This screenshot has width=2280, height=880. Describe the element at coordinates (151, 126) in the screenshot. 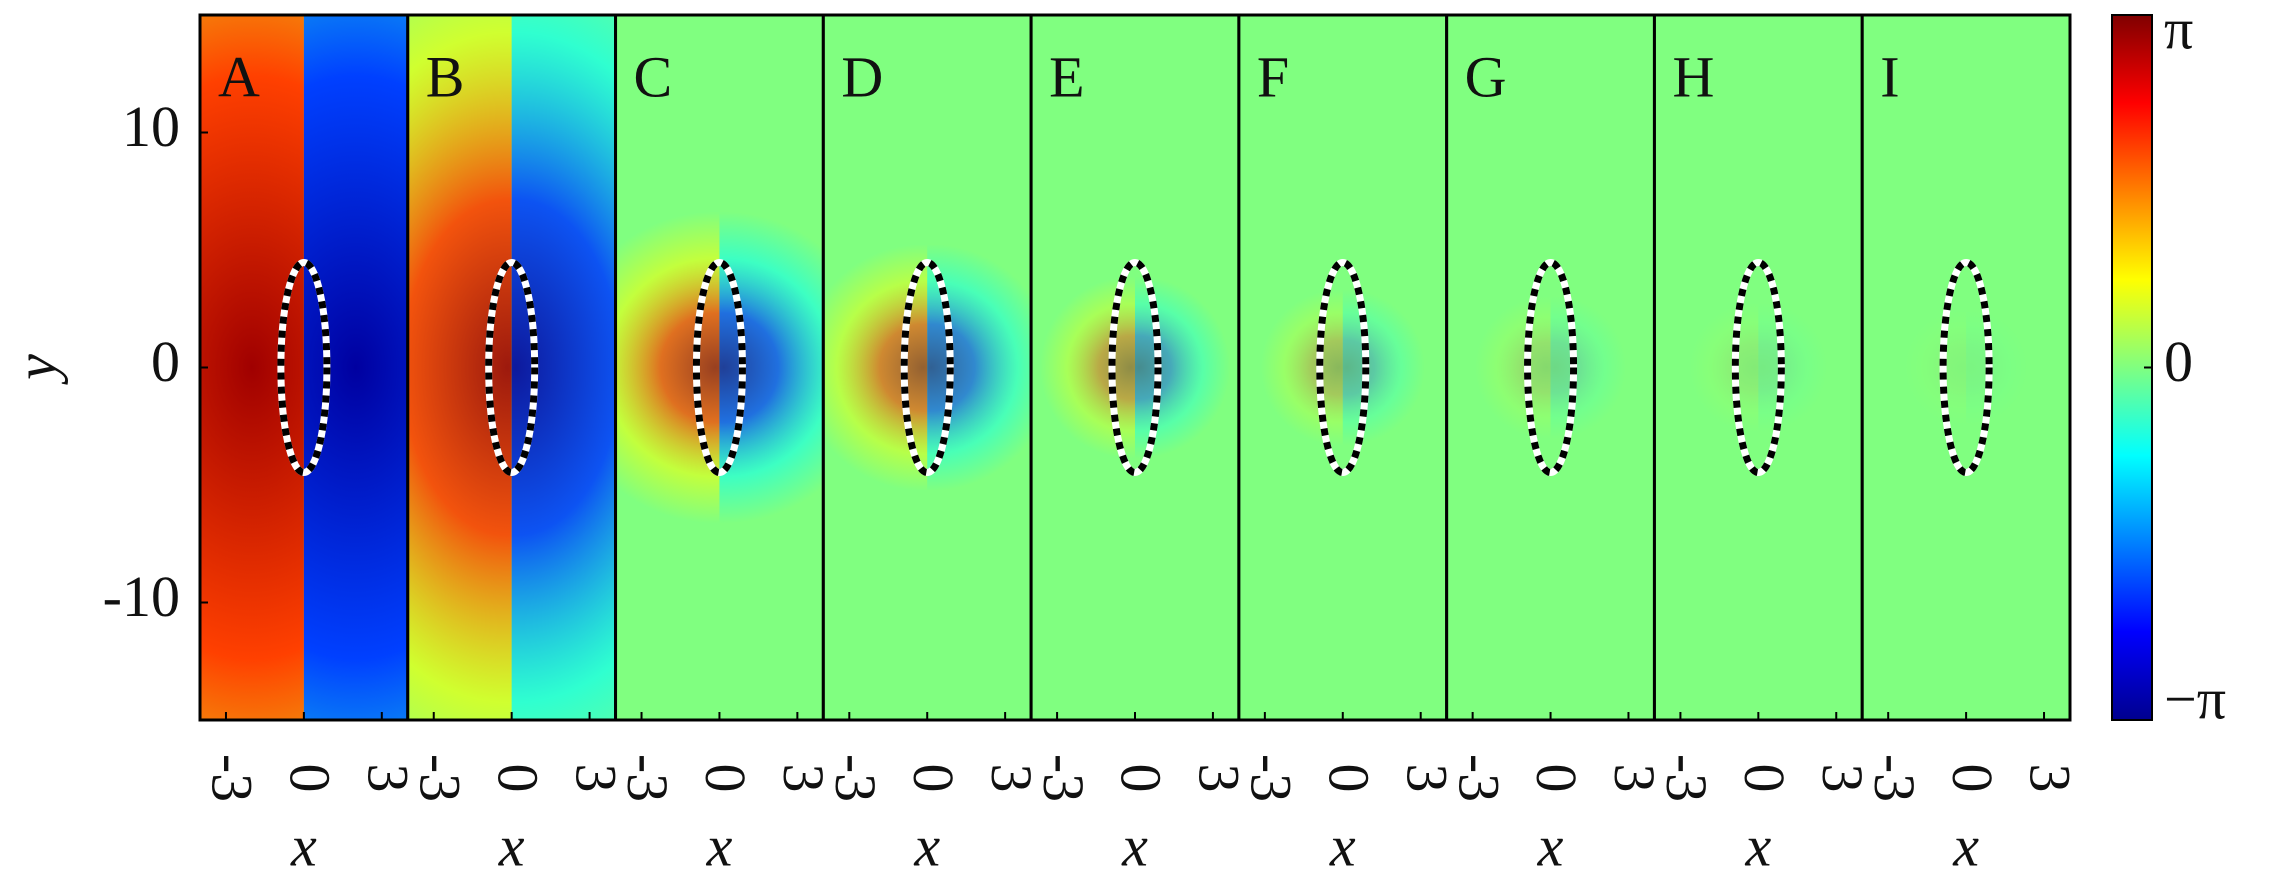

I see `y-tick-label: 10` at that location.